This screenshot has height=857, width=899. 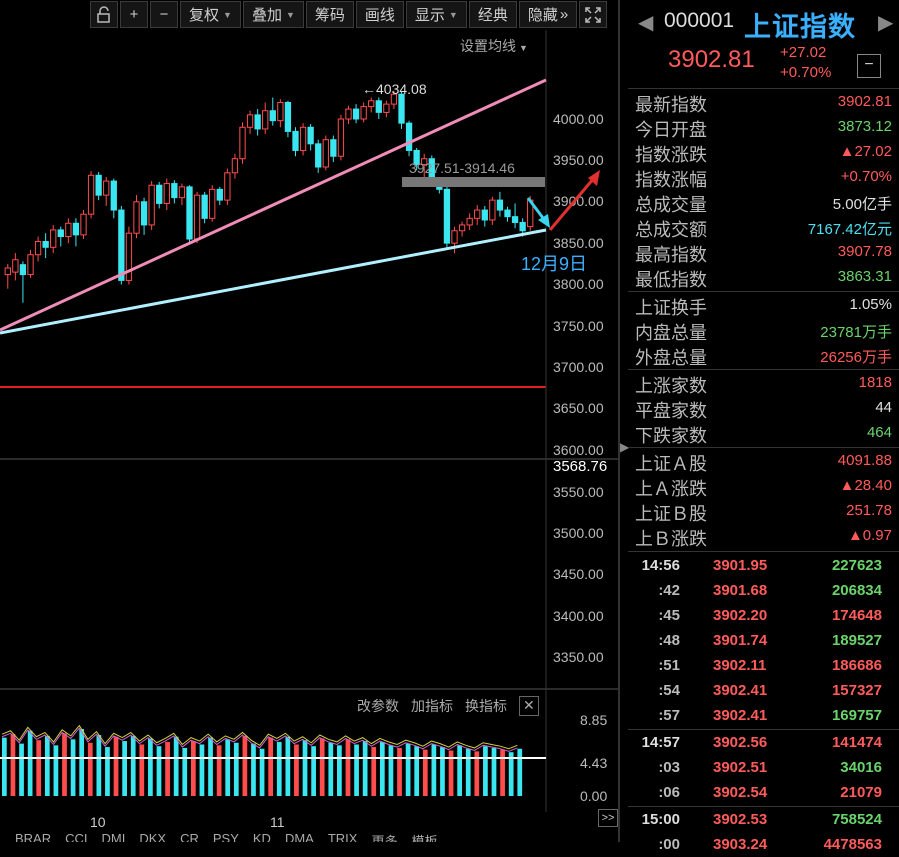 I want to click on tick-volume: 141474, so click(x=856, y=742).